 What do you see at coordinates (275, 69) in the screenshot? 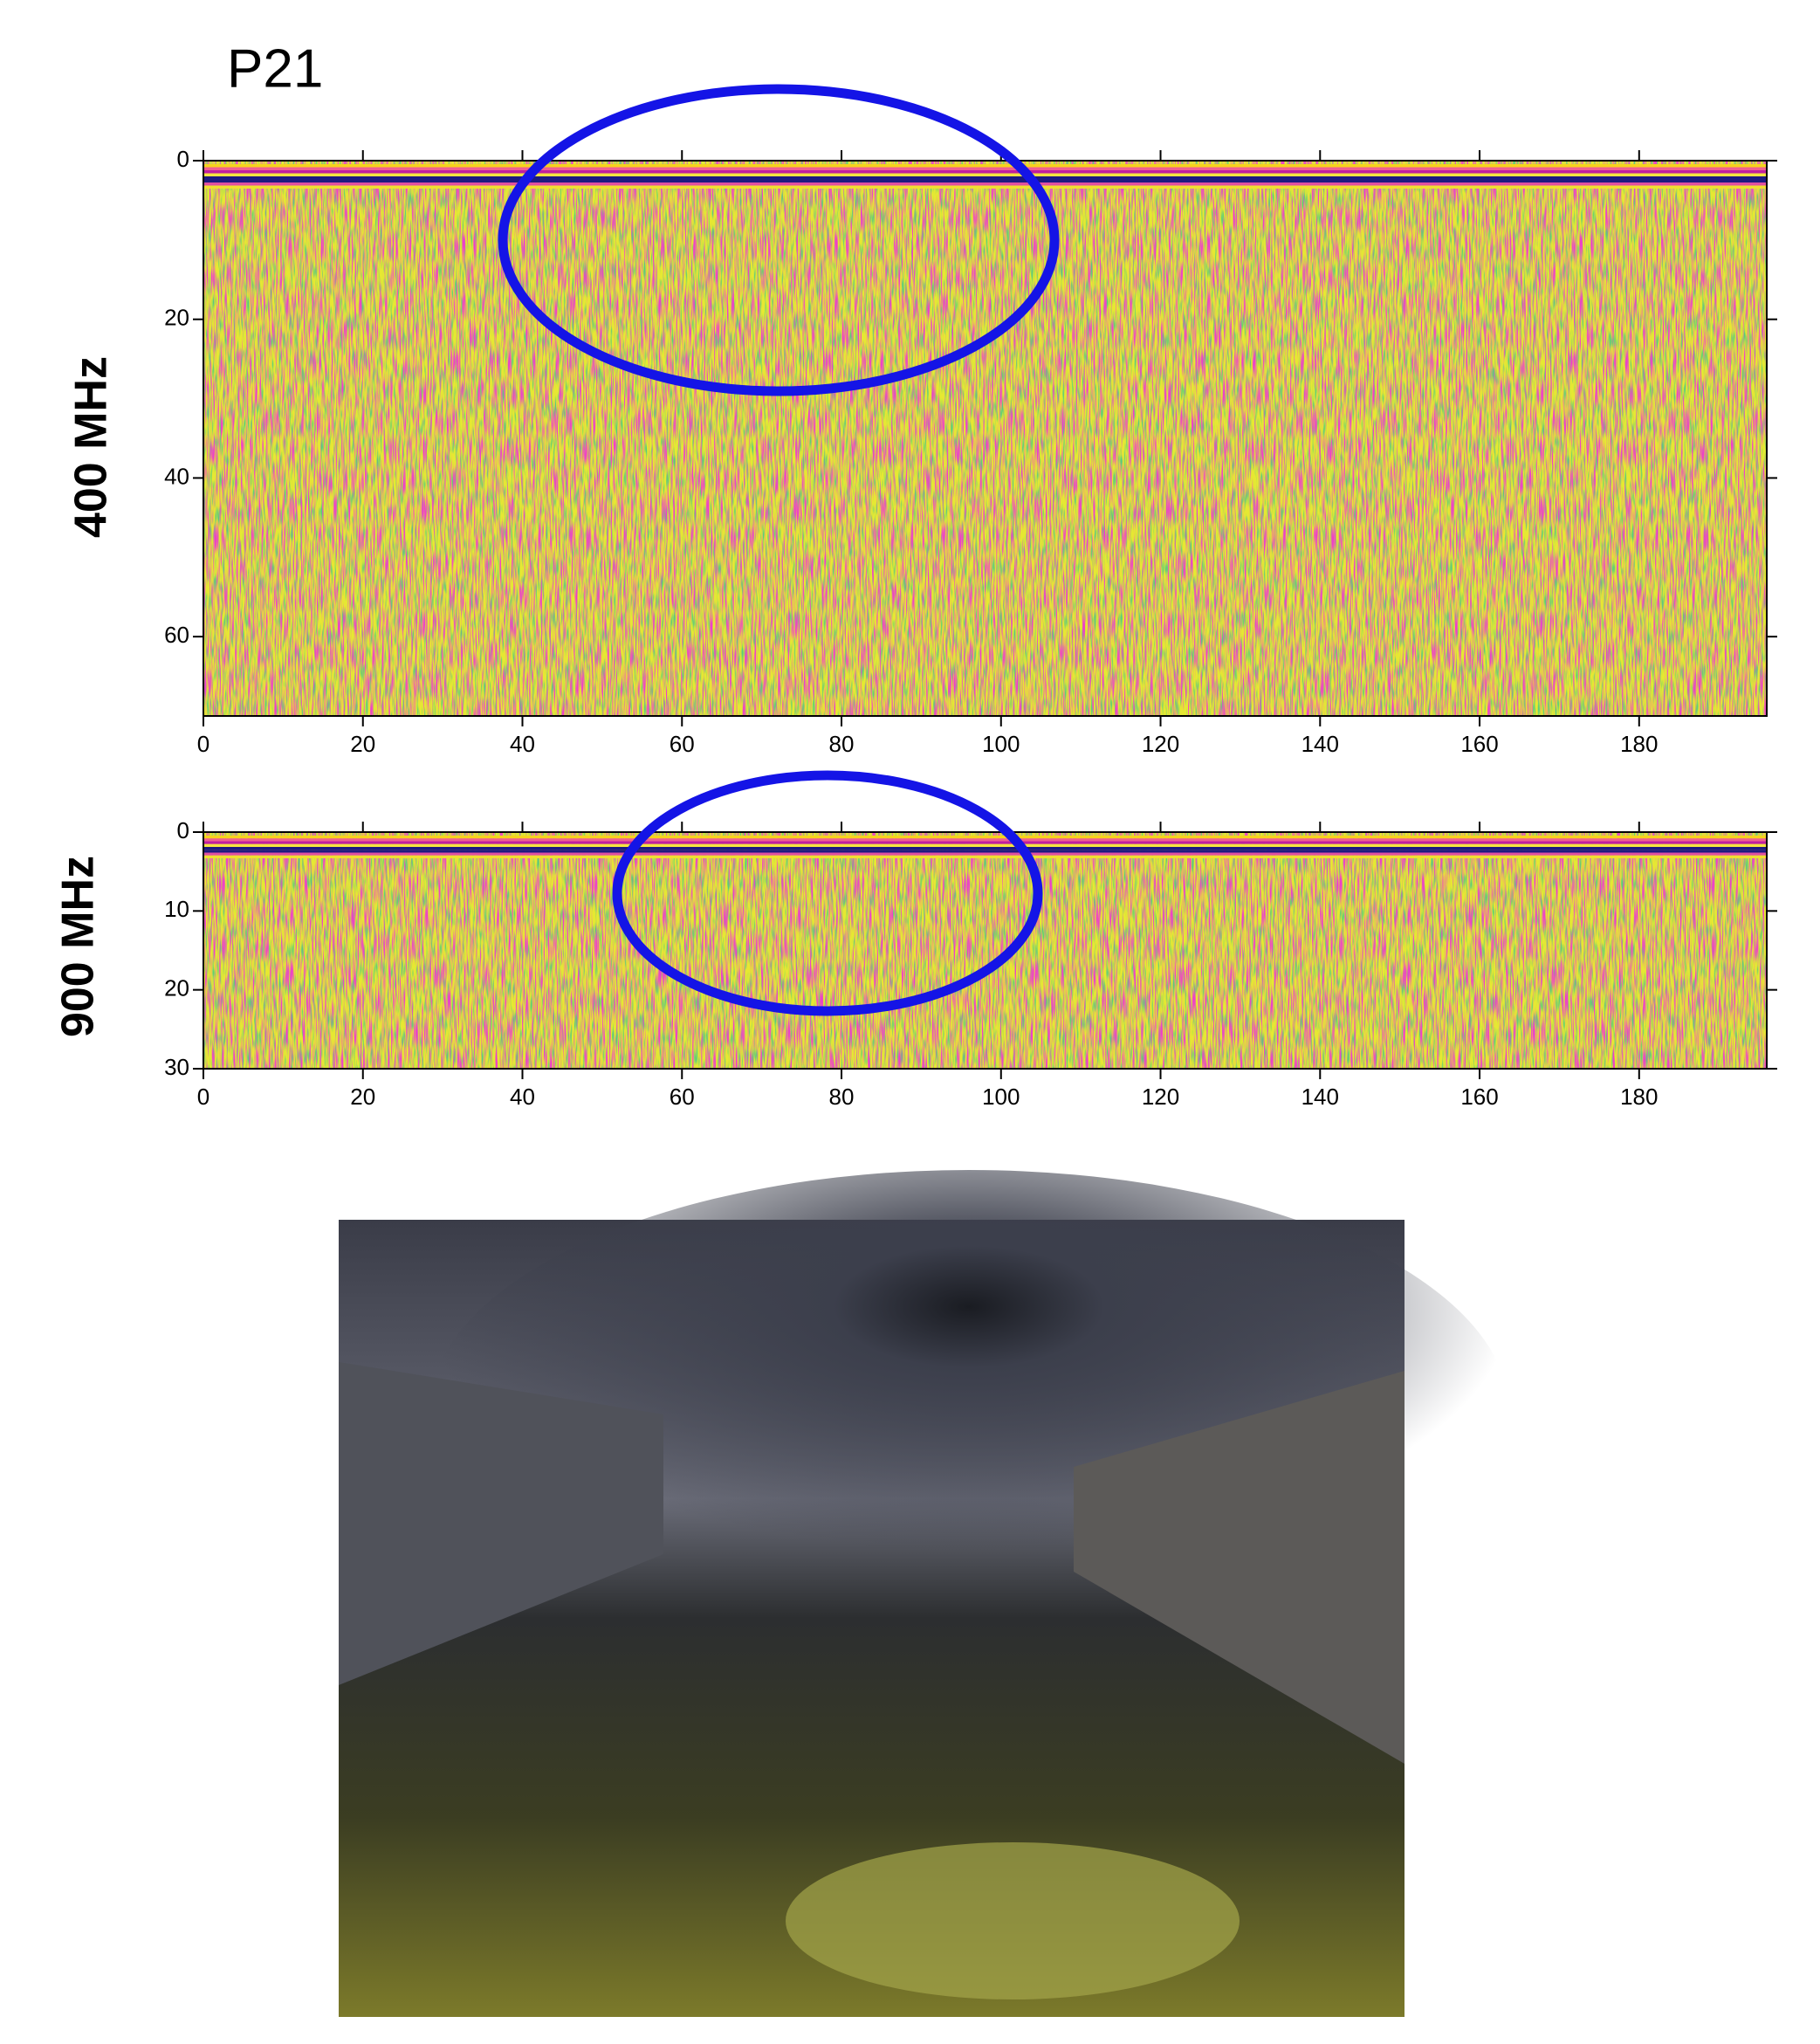
I see `figure-title: P21` at bounding box center [275, 69].